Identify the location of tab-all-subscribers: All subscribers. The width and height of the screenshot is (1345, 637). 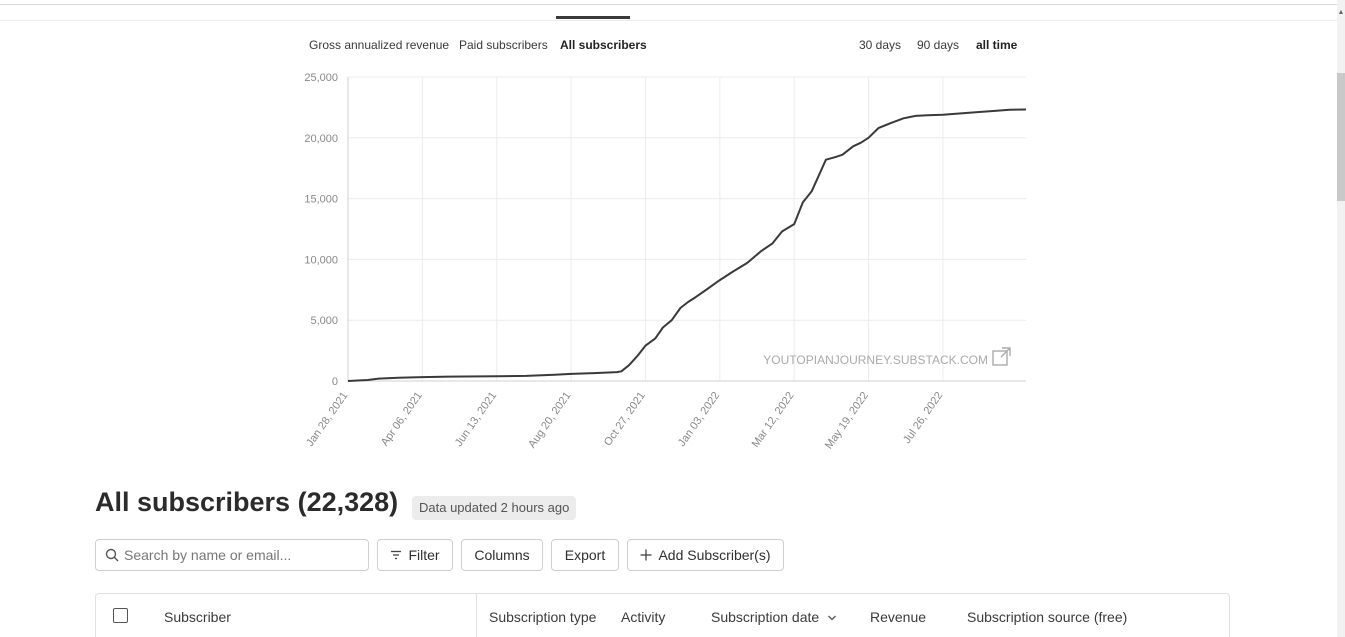
(603, 45).